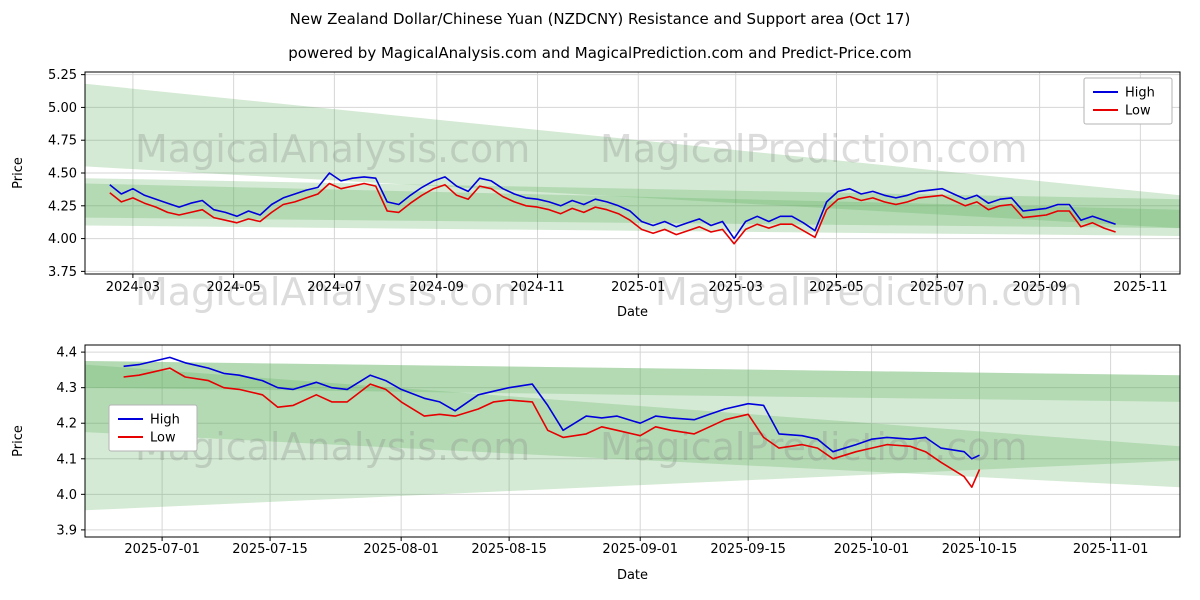  I want to click on x-tick-label: 2025-03, so click(736, 287).